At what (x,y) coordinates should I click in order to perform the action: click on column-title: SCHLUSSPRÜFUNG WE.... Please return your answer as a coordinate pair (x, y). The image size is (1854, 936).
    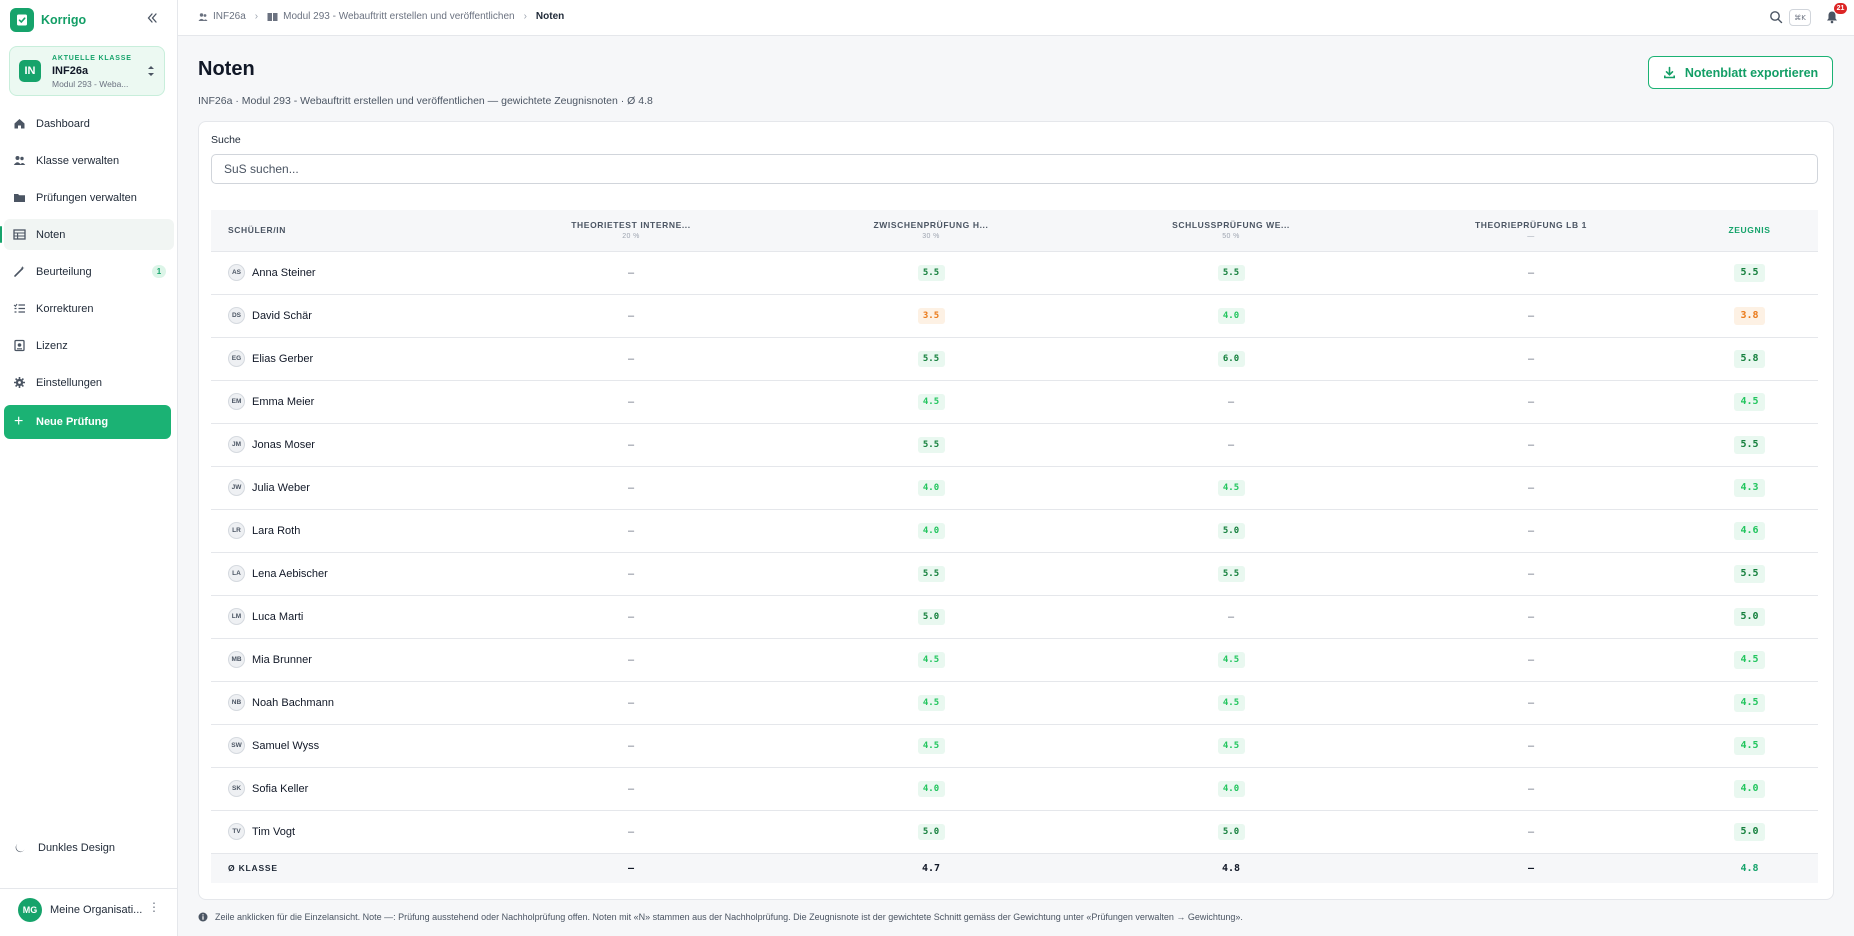
    Looking at the image, I should click on (1231, 225).